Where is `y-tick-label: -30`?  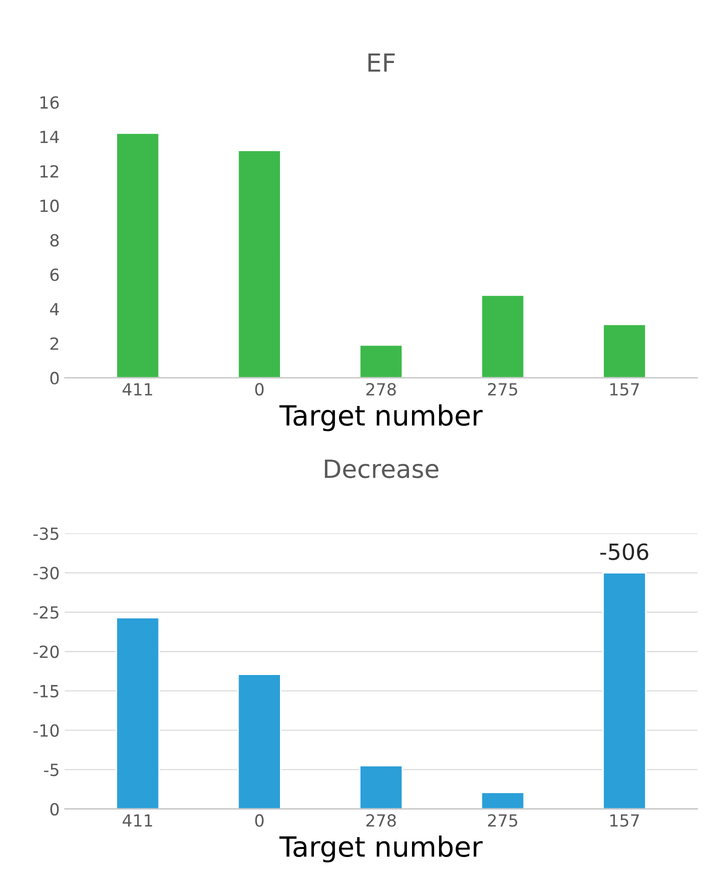 y-tick-label: -30 is located at coordinates (46, 573).